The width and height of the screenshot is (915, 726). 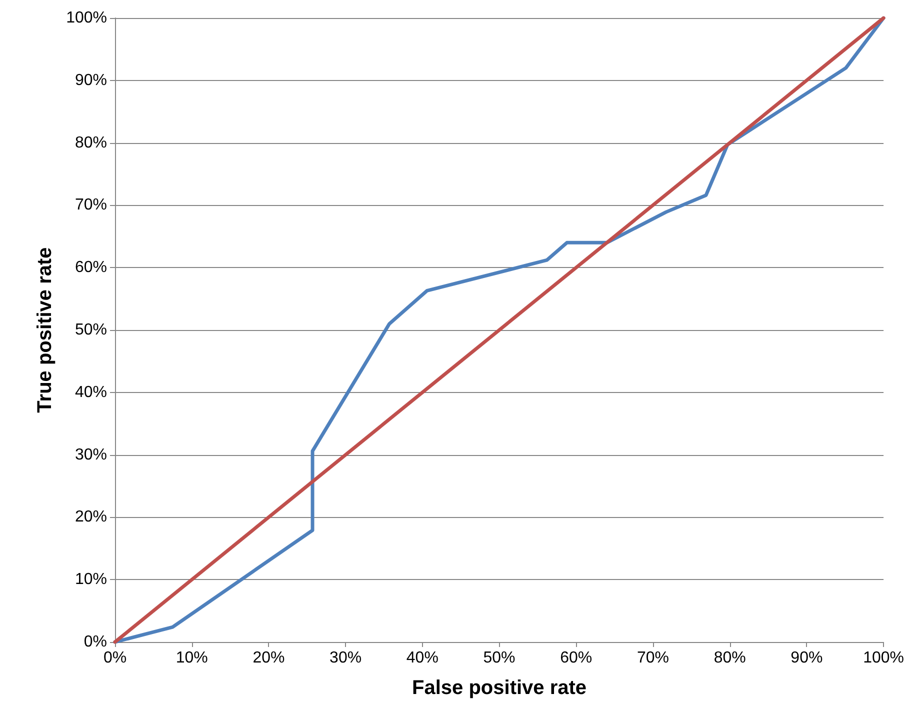 I want to click on y-tick-label: 10%, so click(x=90, y=579).